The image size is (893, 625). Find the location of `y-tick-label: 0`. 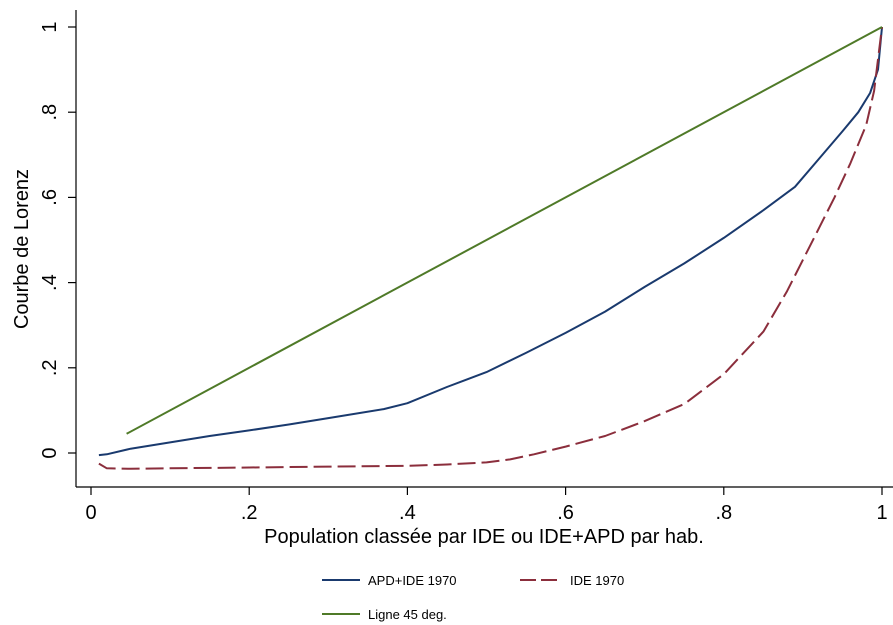

y-tick-label: 0 is located at coordinates (50, 452).